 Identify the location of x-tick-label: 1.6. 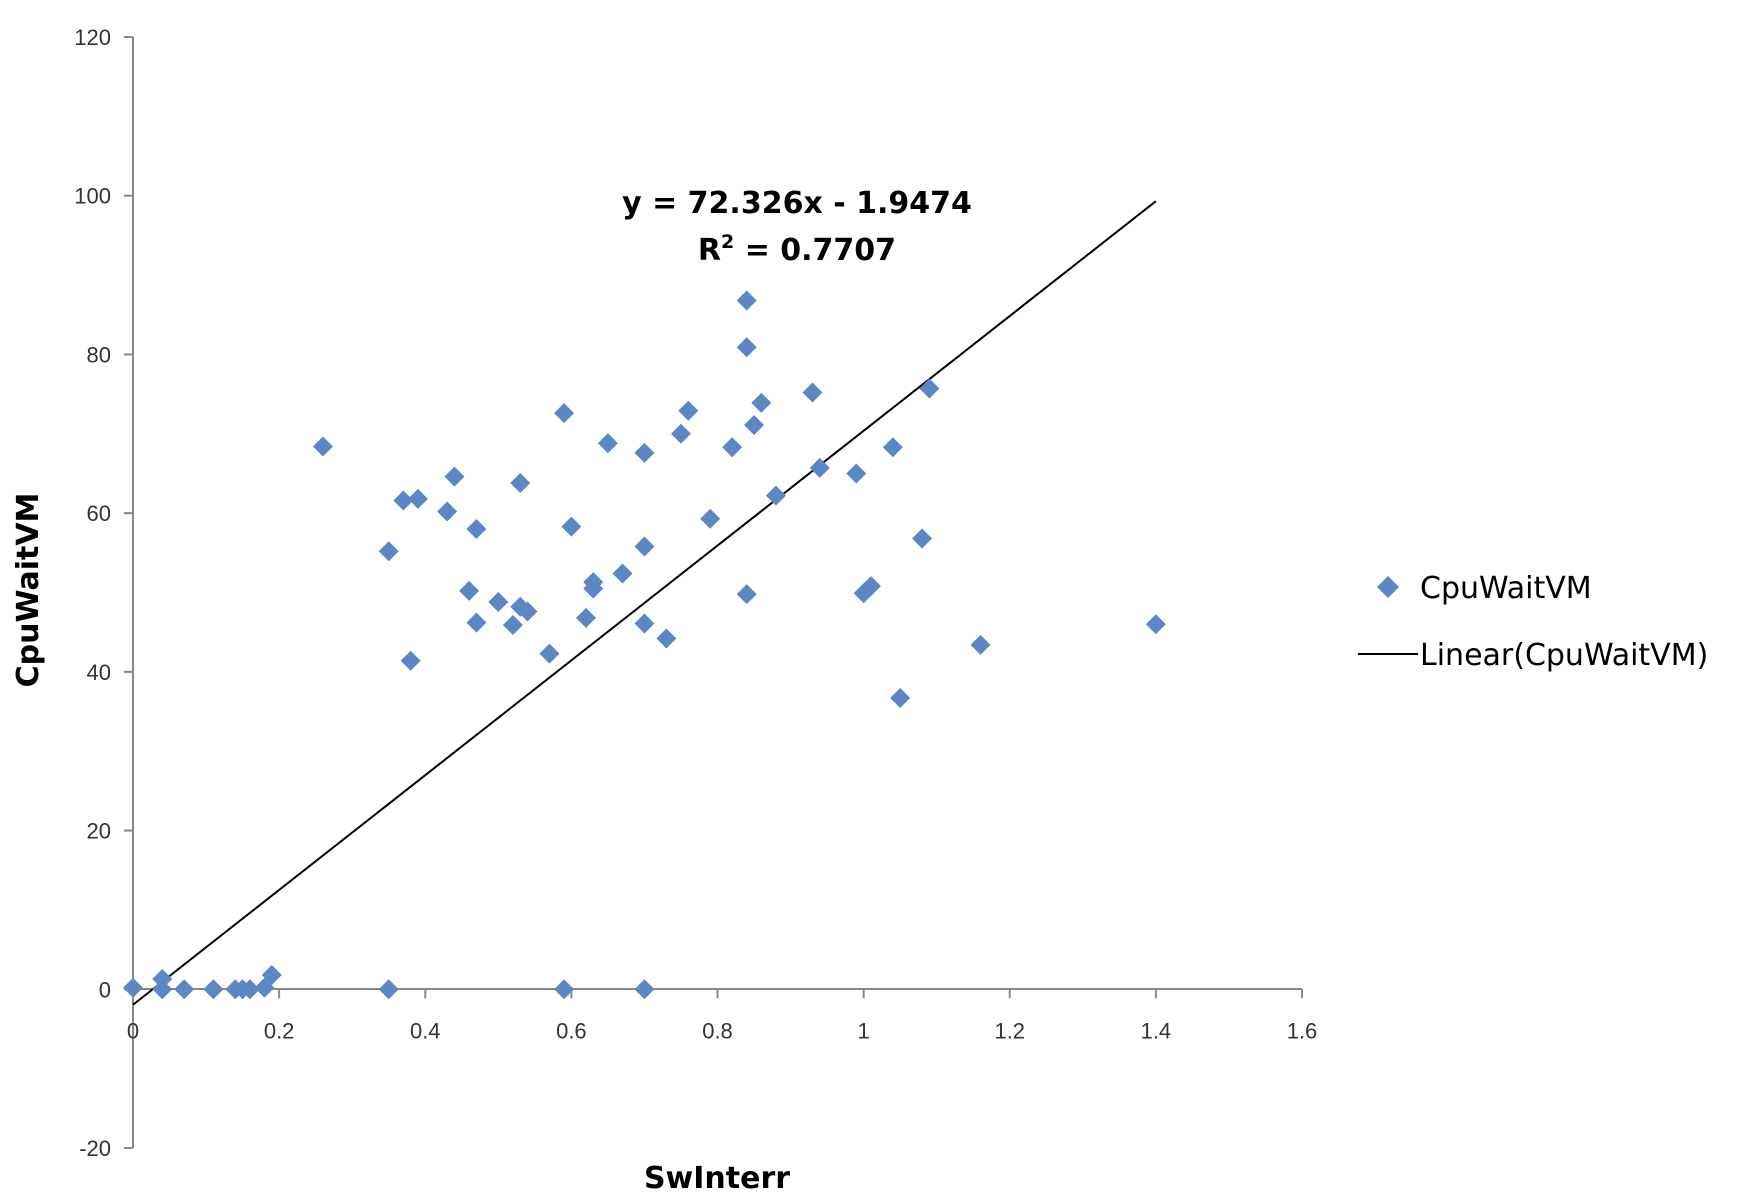
(1302, 1030).